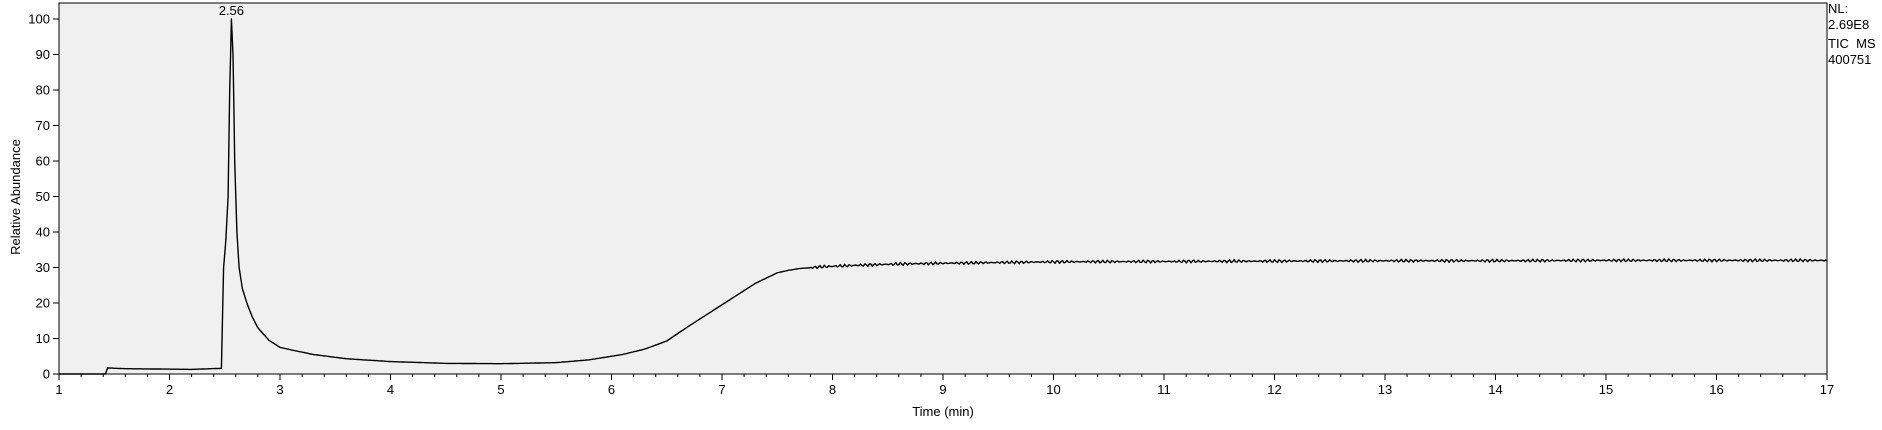  What do you see at coordinates (43, 303) in the screenshot?
I see `y-tick-label: 20` at bounding box center [43, 303].